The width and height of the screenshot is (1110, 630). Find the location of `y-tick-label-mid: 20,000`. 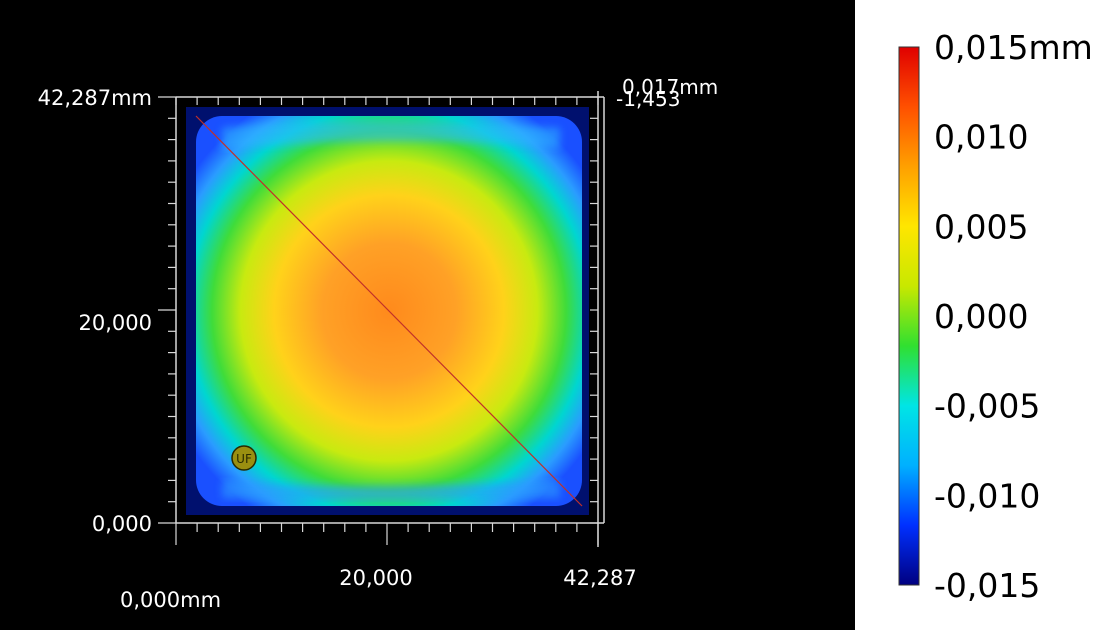

y-tick-label-mid: 20,000 is located at coordinates (115, 323).